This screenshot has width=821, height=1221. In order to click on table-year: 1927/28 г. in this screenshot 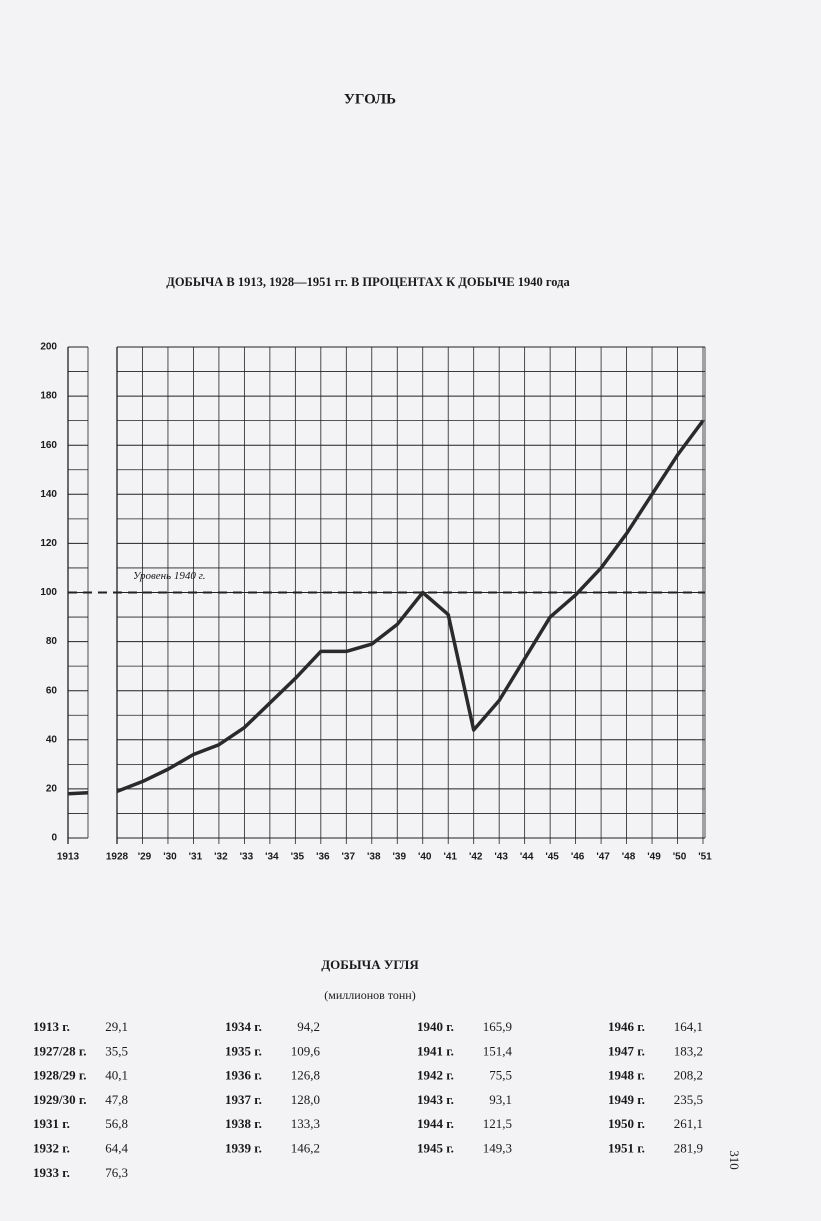, I will do `click(60, 1050)`.